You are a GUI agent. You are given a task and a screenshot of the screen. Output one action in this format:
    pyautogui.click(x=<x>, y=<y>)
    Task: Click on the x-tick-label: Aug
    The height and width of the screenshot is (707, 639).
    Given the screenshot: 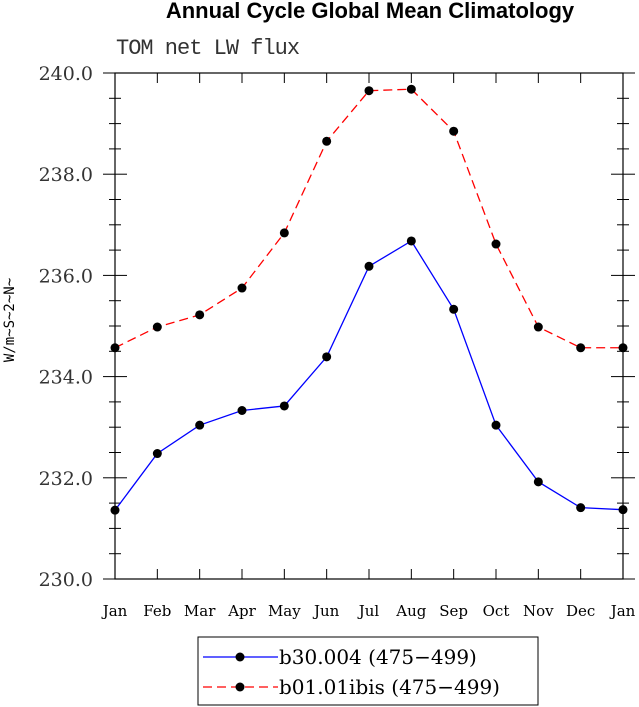 What is the action you would take?
    pyautogui.click(x=410, y=611)
    